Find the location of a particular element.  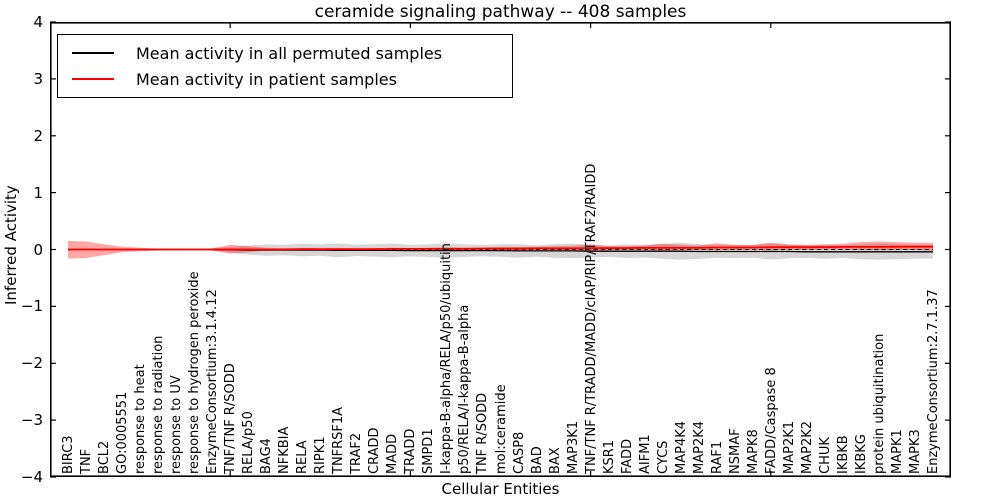

x-category-label: I-kappa-B-alpha/RELA/p50/ubiquitin is located at coordinates (447, 358).